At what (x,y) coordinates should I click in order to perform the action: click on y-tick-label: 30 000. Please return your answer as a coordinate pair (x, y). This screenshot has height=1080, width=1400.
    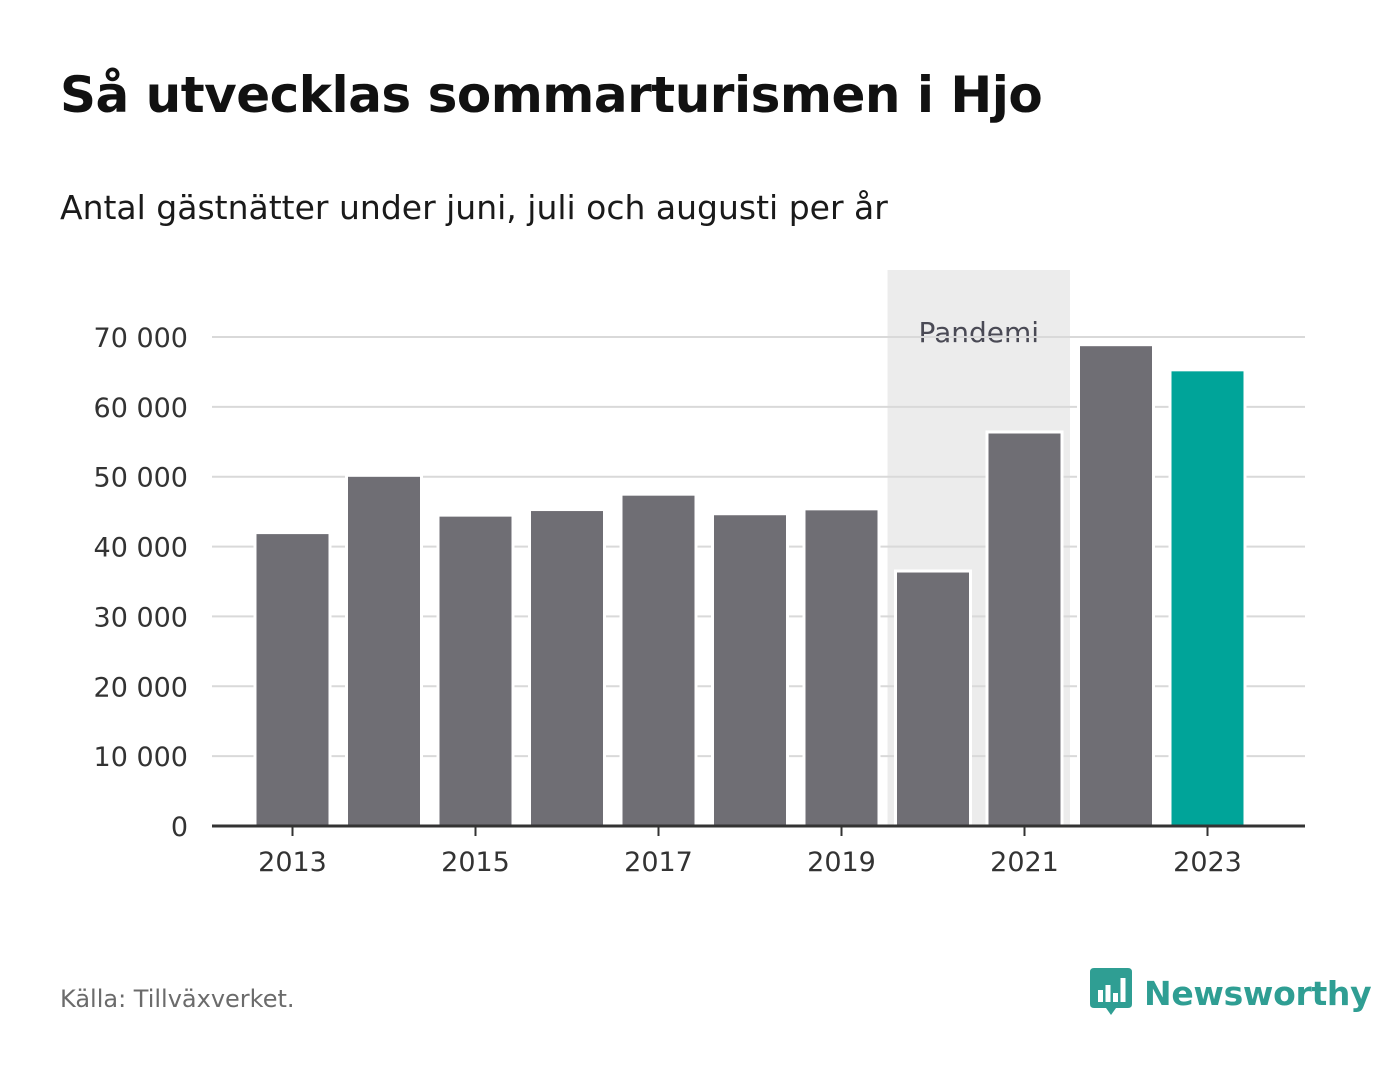
    Looking at the image, I should click on (141, 617).